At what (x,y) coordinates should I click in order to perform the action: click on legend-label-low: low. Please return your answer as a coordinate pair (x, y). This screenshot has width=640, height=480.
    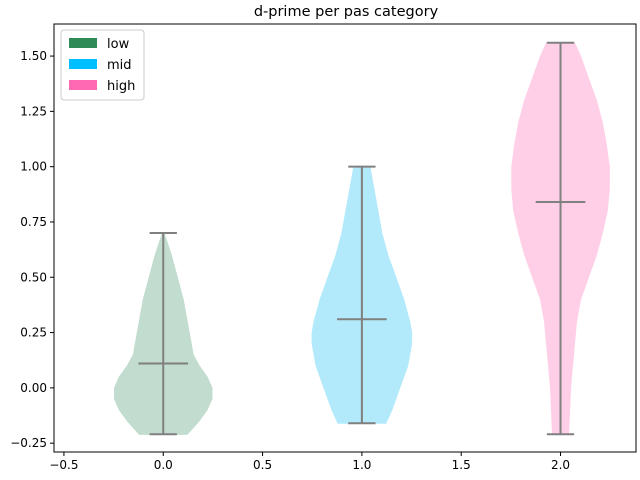
    Looking at the image, I should click on (118, 44).